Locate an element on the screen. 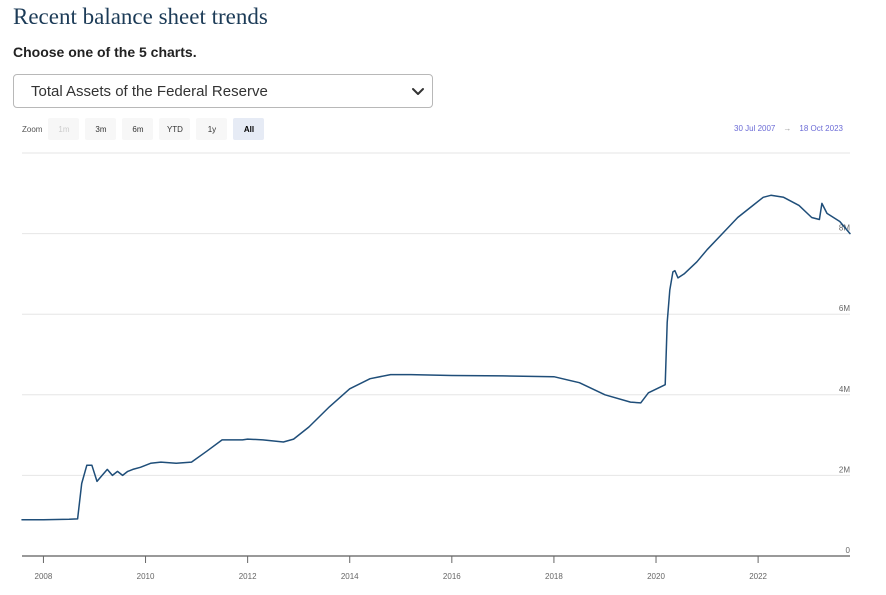 Image resolution: width=886 pixels, height=595 pixels. chart-select-dropdown: Total Assets of the Federal Reserve is located at coordinates (223, 91).